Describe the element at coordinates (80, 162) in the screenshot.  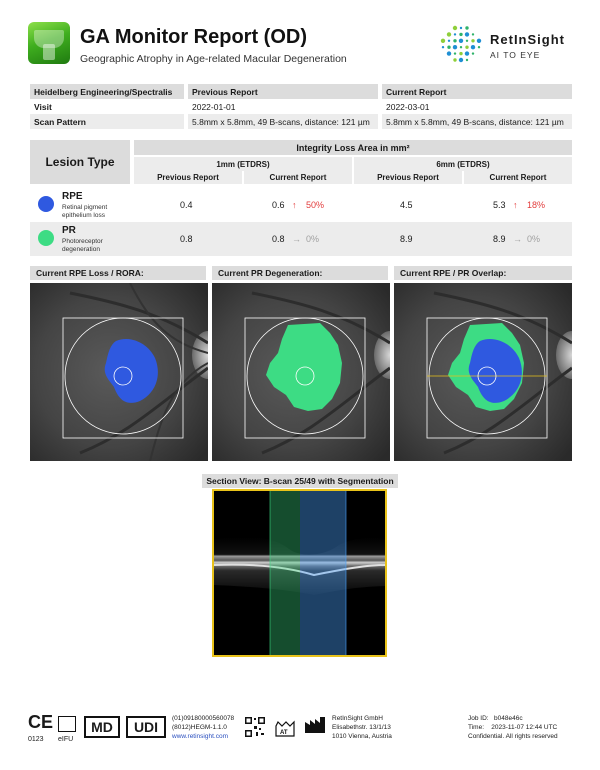
I see `lesion-type-header: Lesion Type` at that location.